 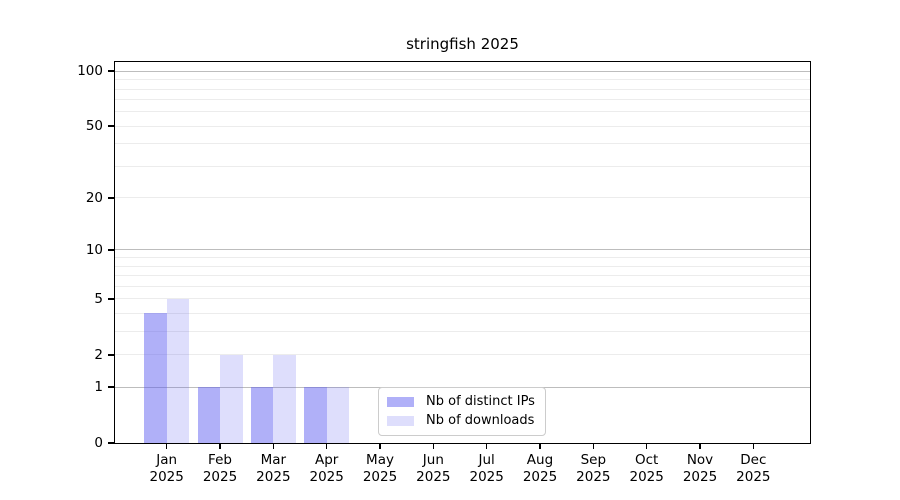 I want to click on x-axis-tick-label: Apr 2025, so click(x=327, y=469).